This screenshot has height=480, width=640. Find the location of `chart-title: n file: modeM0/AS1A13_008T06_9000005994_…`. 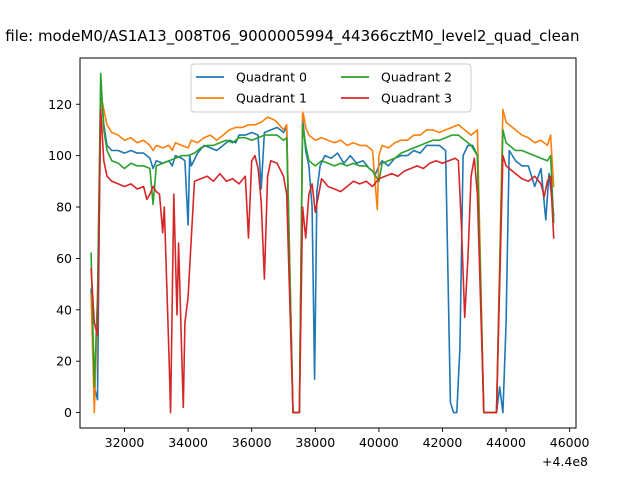

chart-title: n file: modeM0/AS1A13_008T06_9000005994_… is located at coordinates (290, 36).